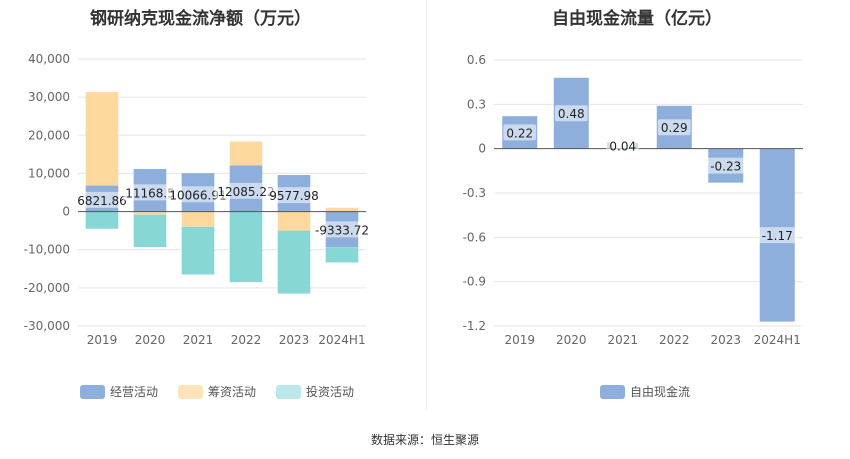 This screenshot has height=459, width=850. I want to click on data-label: 0.48, so click(571, 114).